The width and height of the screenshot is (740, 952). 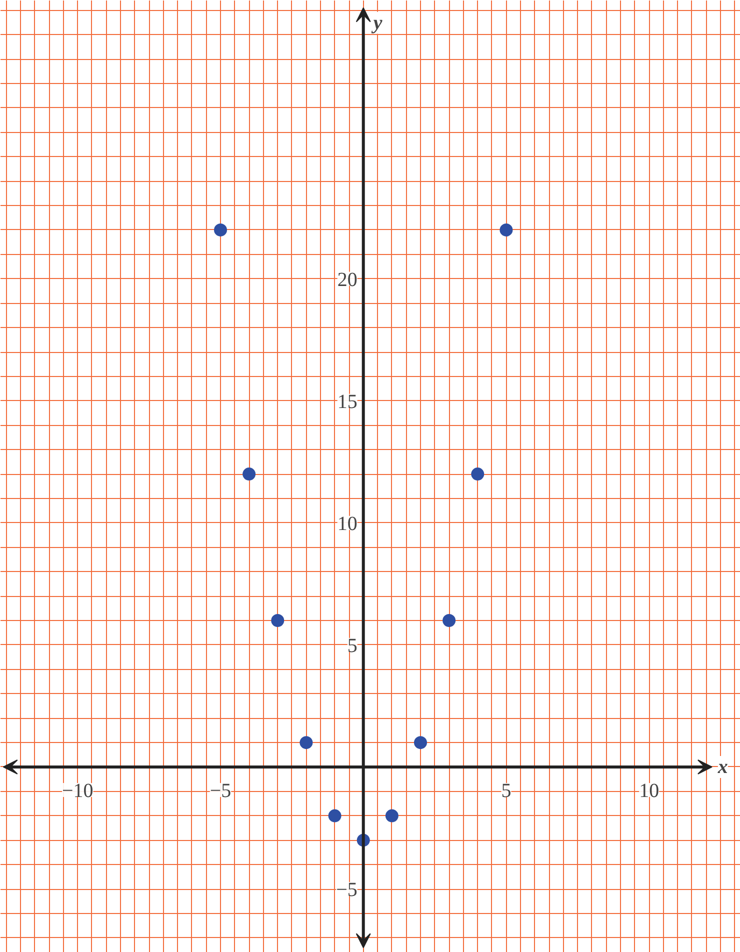 What do you see at coordinates (78, 791) in the screenshot?
I see `x-tick-label: −10` at bounding box center [78, 791].